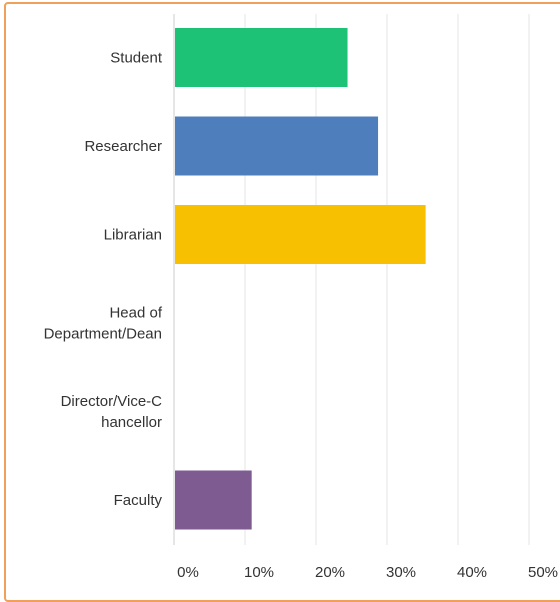 The width and height of the screenshot is (560, 602). Describe the element at coordinates (103, 334) in the screenshot. I see `category-label: Department/Dean` at that location.